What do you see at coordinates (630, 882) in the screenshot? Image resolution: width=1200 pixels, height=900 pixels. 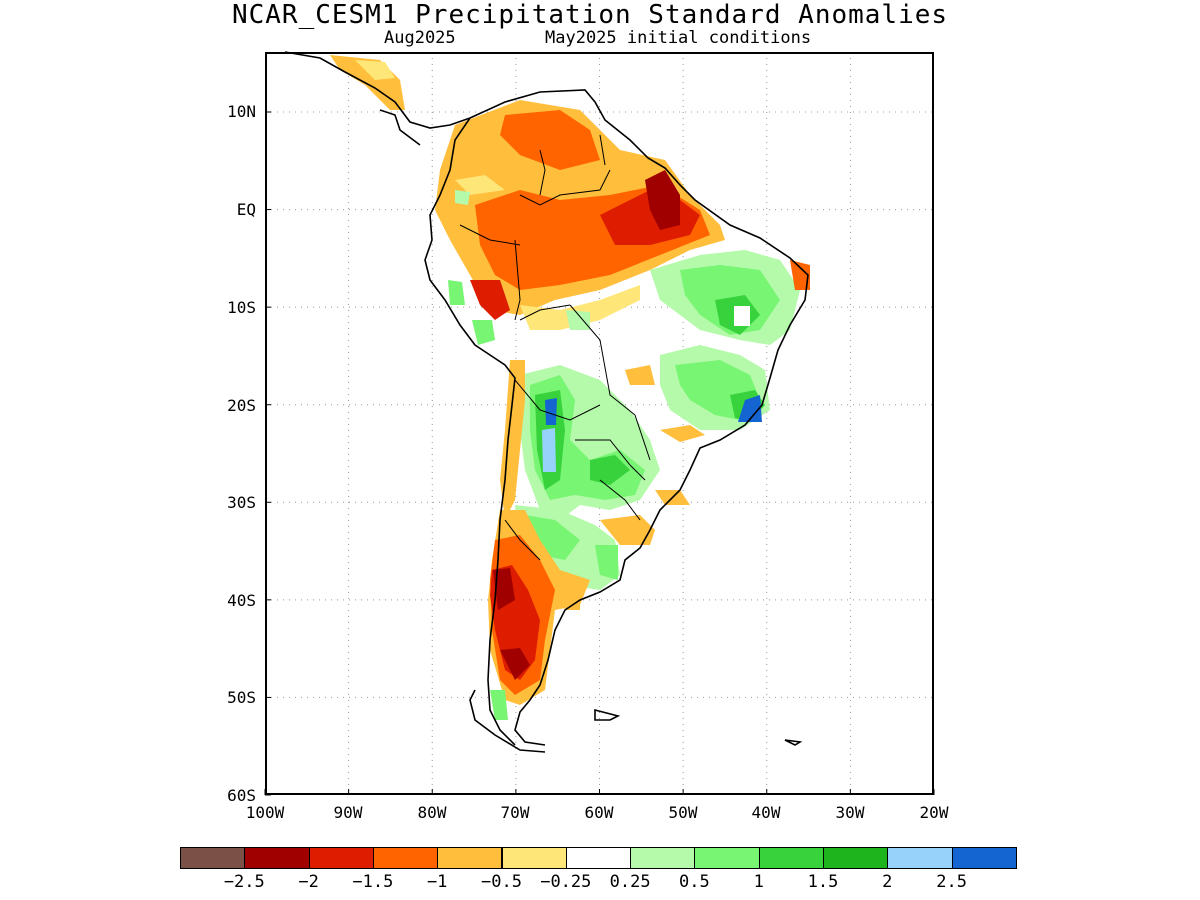 I see `colorbar-label: 0.25` at bounding box center [630, 882].